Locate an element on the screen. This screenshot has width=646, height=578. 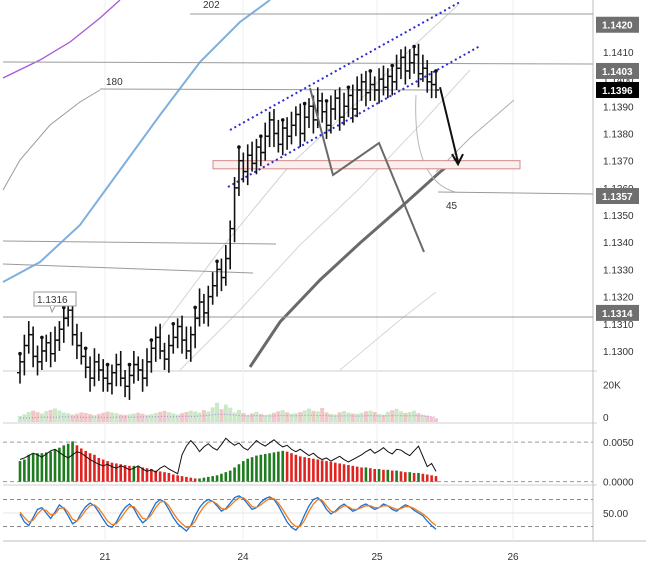
ma-line-purple is located at coordinates (61, 39).